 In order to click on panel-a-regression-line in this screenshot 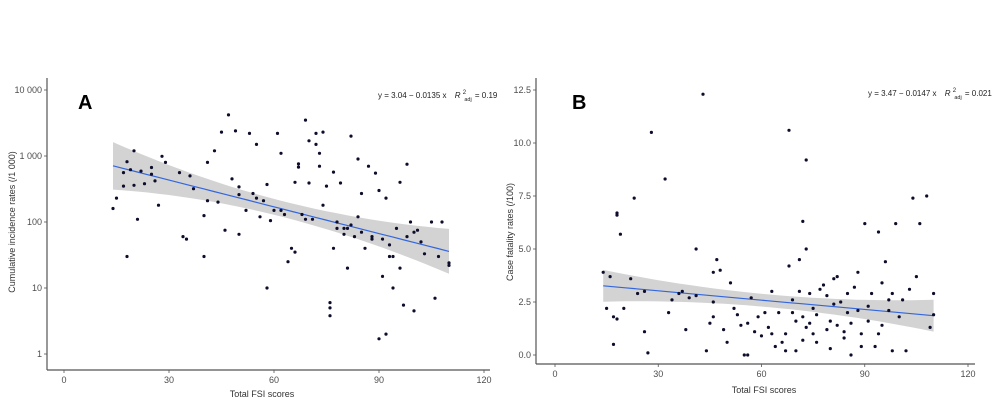, I will do `click(281, 208)`.